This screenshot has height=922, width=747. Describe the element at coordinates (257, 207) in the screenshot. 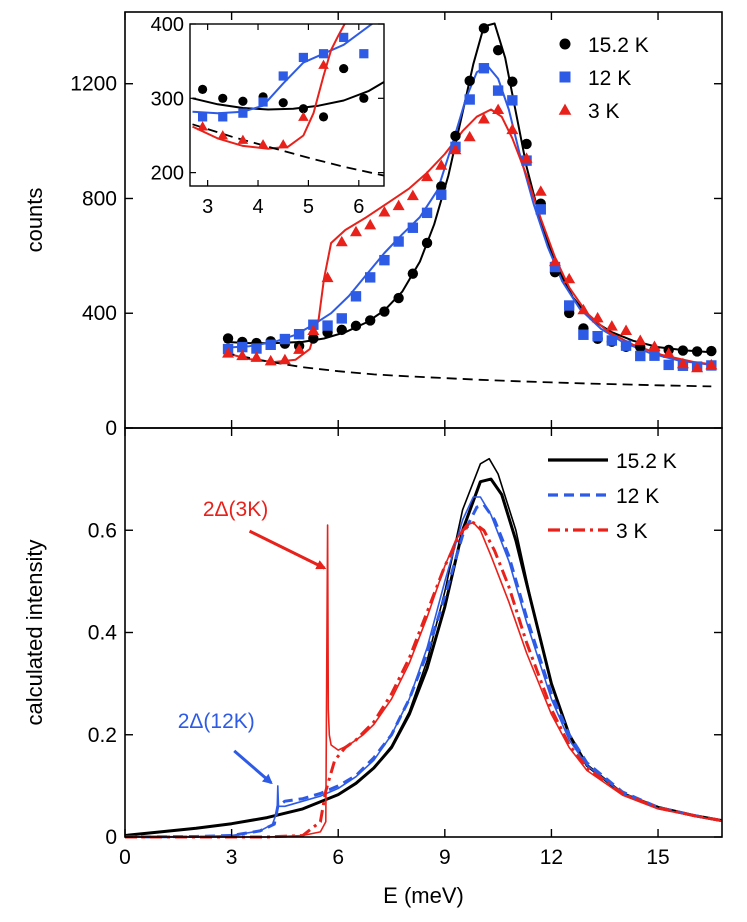

I see `inset-x-tick-label: 4` at that location.